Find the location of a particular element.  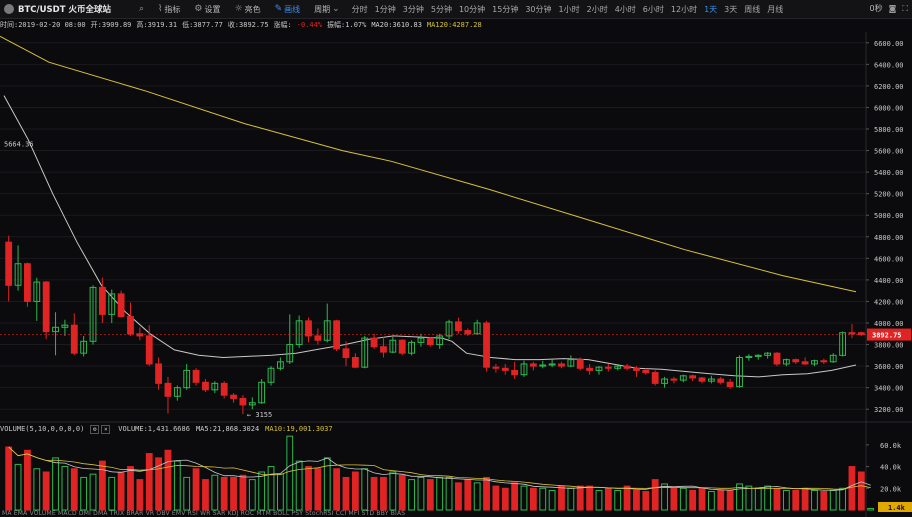

interval-tab: 1分钟 is located at coordinates (385, 9).